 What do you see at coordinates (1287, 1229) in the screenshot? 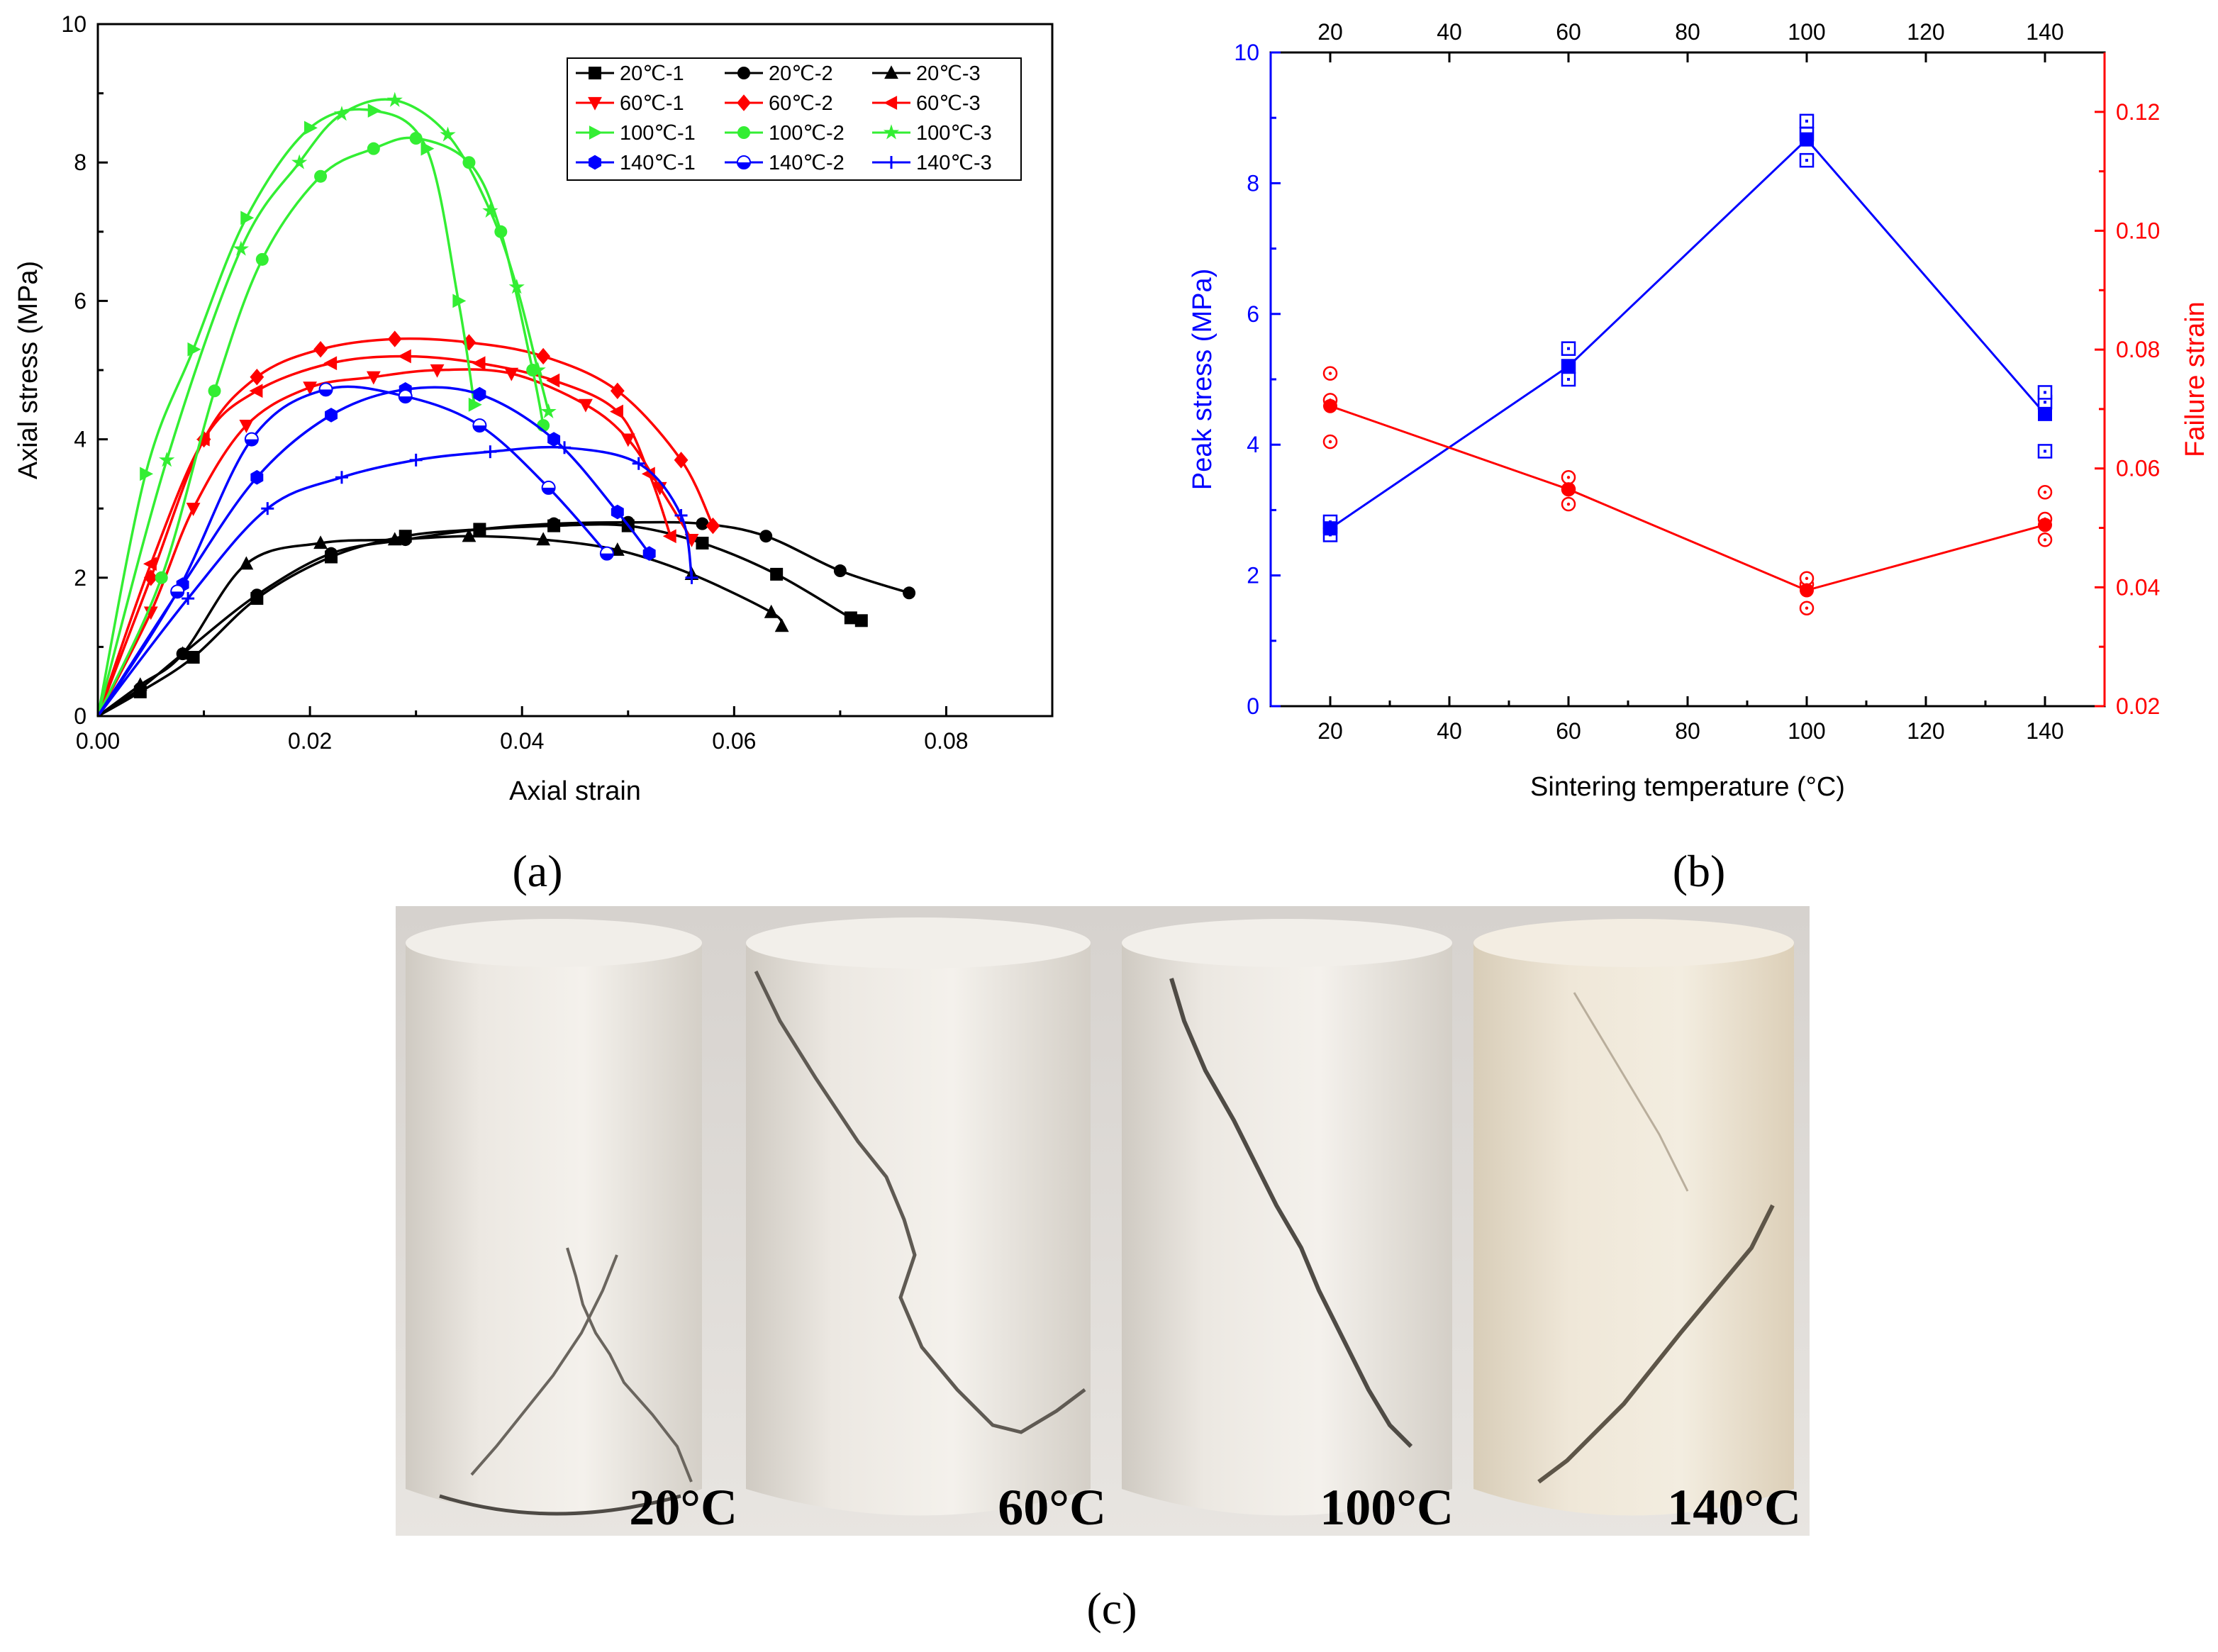
I see `specimen-cylinder` at bounding box center [1287, 1229].